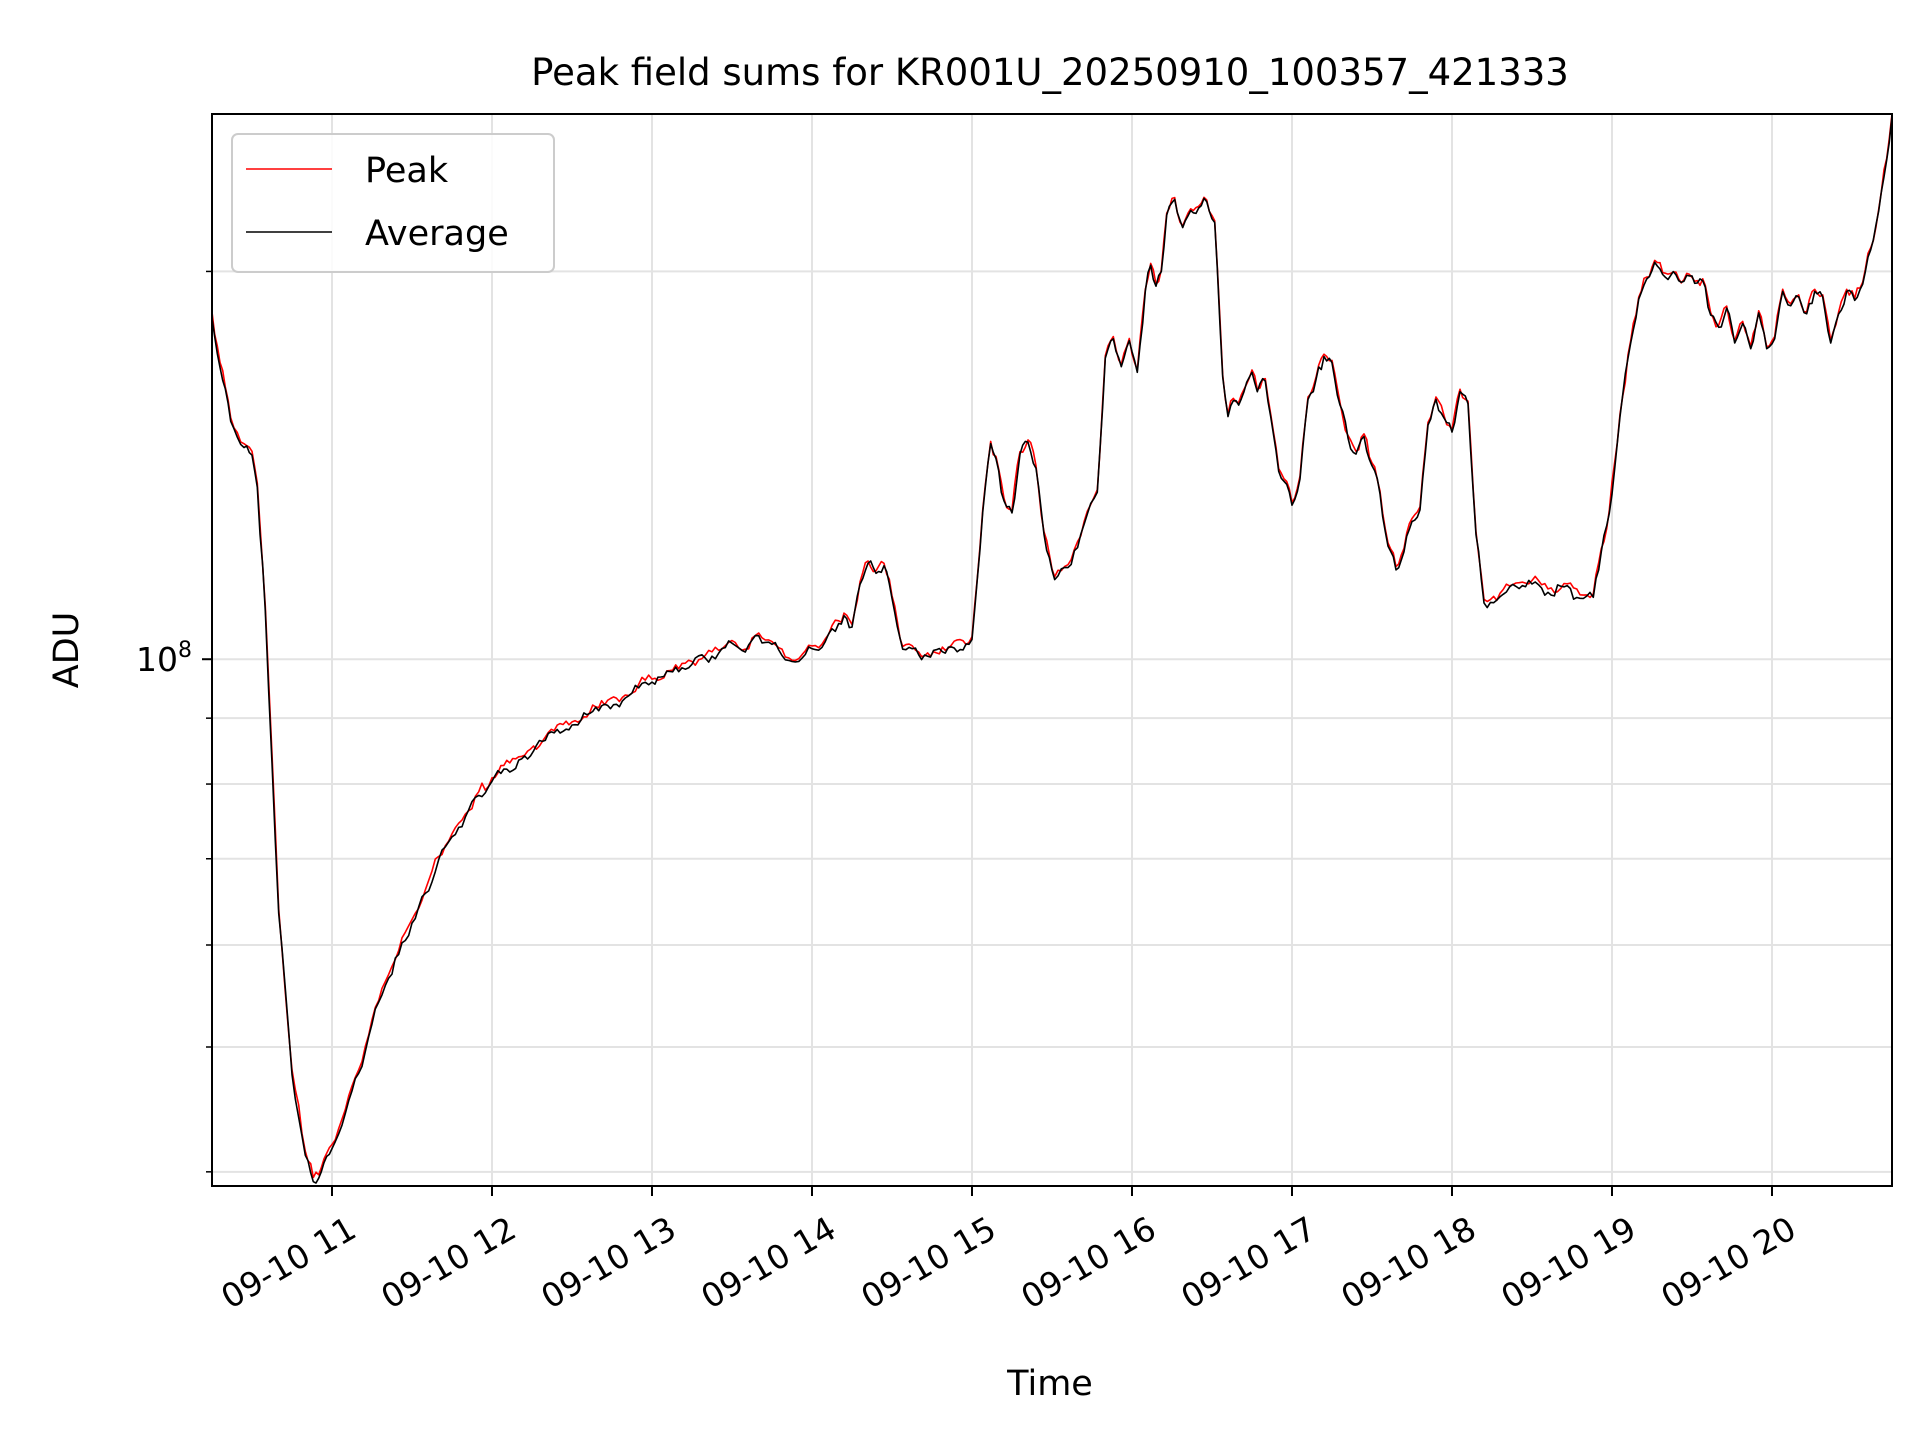 The height and width of the screenshot is (1440, 1920). Describe the element at coordinates (407, 171) in the screenshot. I see `legend-label-peak: Peak` at that location.